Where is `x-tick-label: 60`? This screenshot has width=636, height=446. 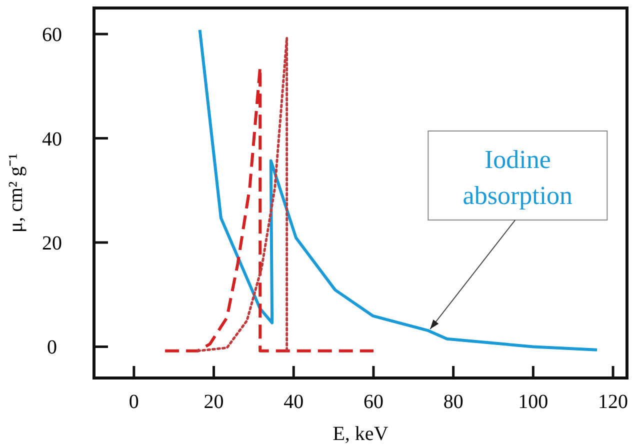
x-tick-label: 60 is located at coordinates (373, 402).